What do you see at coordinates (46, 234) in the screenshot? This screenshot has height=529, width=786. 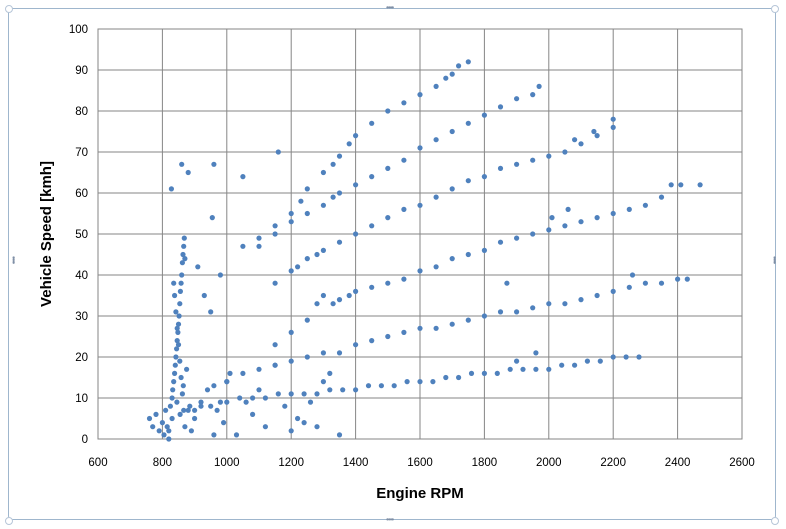 I see `y-axis-title: Vehicle Speed [kmh]` at bounding box center [46, 234].